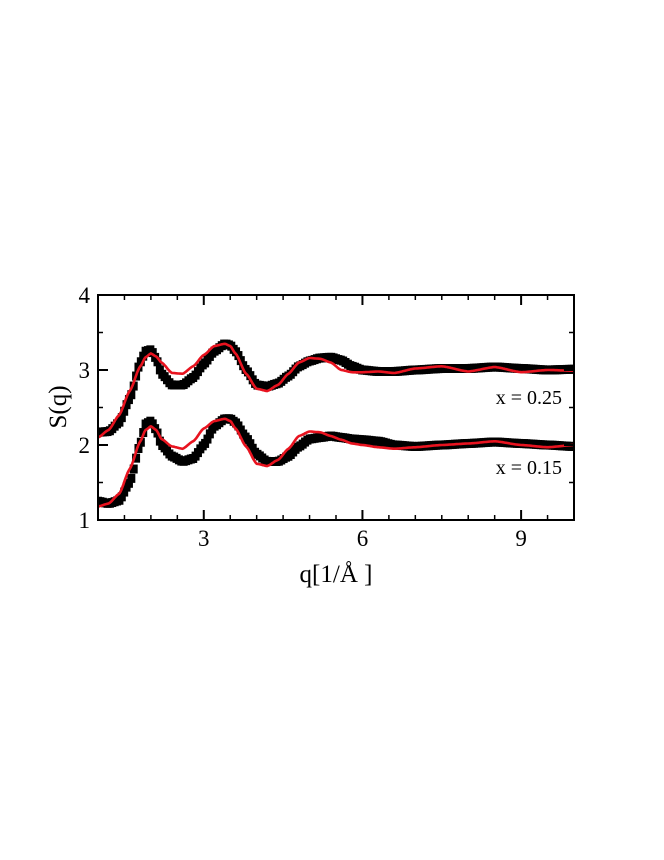 The width and height of the screenshot is (664, 860). I want to click on annotation-x025: x = 0.25, so click(529, 398).